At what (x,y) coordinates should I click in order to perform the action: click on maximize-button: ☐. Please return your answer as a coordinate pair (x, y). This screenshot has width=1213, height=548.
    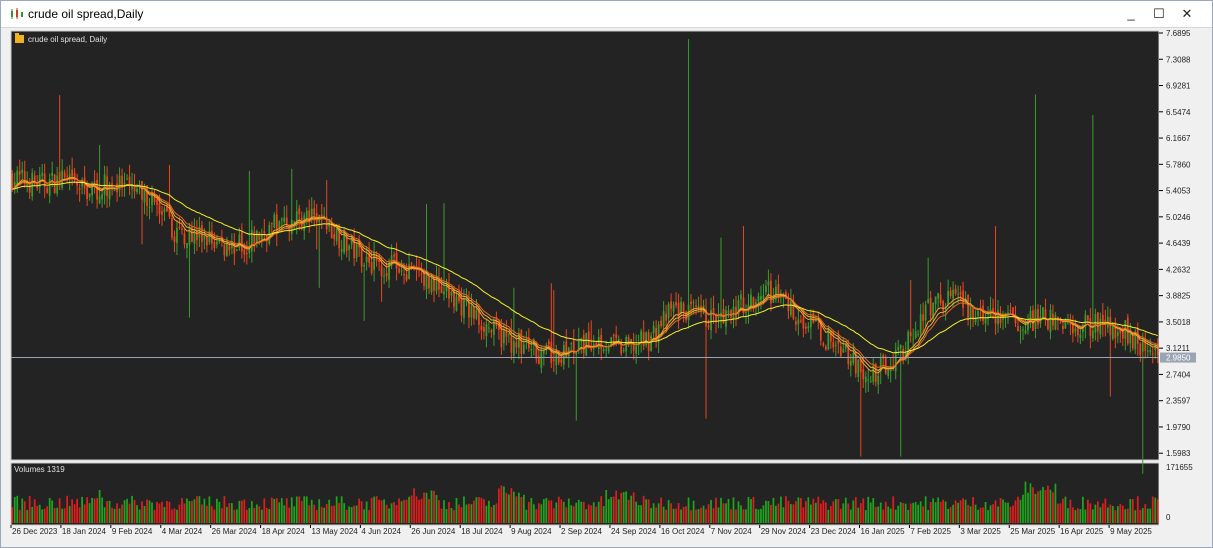
    Looking at the image, I should click on (1159, 13).